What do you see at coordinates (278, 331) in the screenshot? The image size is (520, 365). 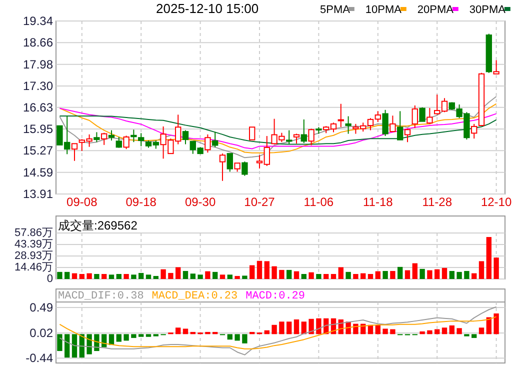 I see `line-series` at bounding box center [278, 331].